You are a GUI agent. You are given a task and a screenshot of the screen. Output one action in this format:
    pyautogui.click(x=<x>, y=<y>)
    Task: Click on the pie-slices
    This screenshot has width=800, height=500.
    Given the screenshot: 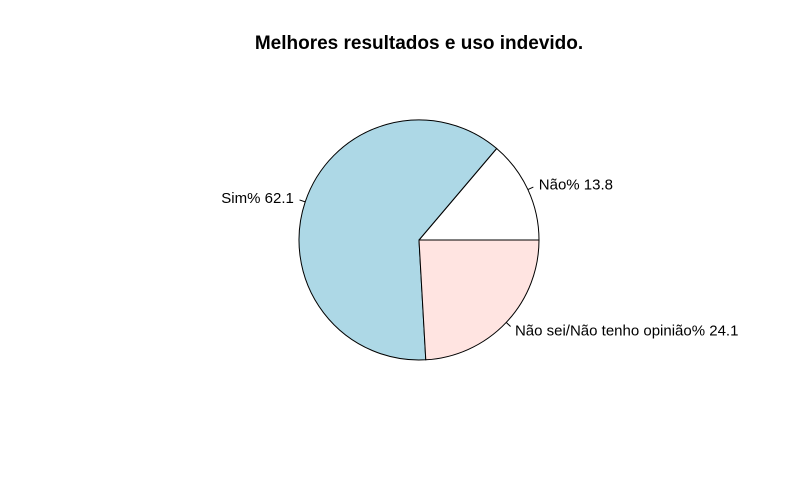 What is the action you would take?
    pyautogui.click(x=419, y=240)
    